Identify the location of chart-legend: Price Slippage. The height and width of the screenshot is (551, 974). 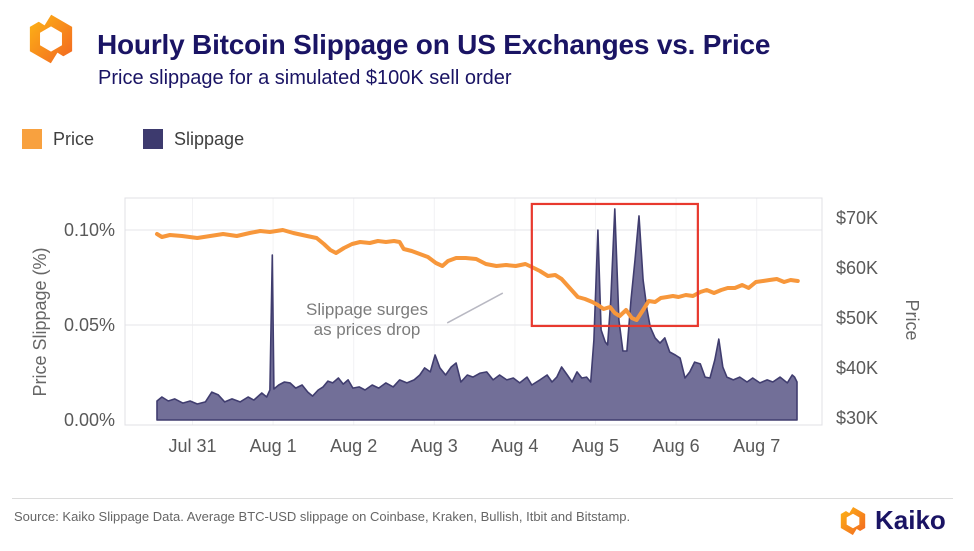
(133, 139).